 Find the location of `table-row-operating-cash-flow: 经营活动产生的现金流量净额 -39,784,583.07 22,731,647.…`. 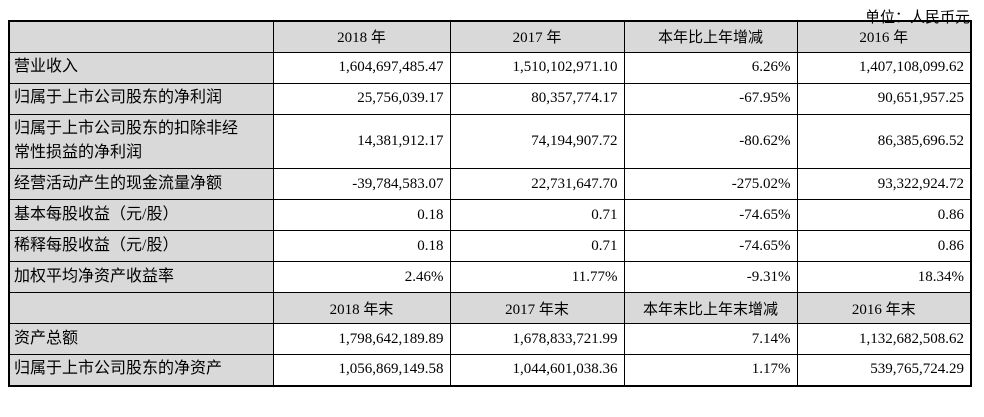

table-row-operating-cash-flow: 经营活动产生的现金流量净额 -39,784,583.07 22,731,647.… is located at coordinates (490, 184).